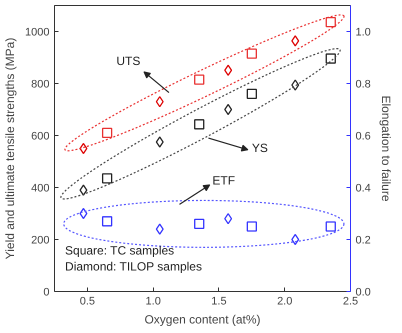 Image resolution: width=402 pixels, height=333 pixels. Describe the element at coordinates (363, 240) in the screenshot. I see `y2-tick-label: 0.2` at that location.